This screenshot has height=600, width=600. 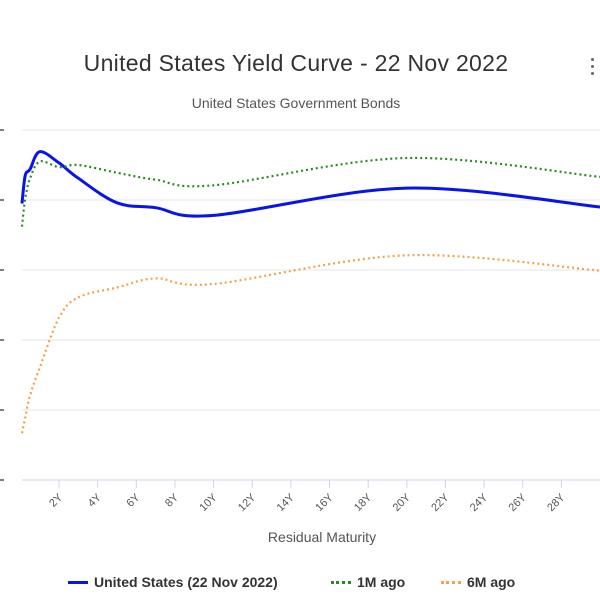 What do you see at coordinates (479, 502) in the screenshot?
I see `x-tick-label: 24Y` at bounding box center [479, 502].